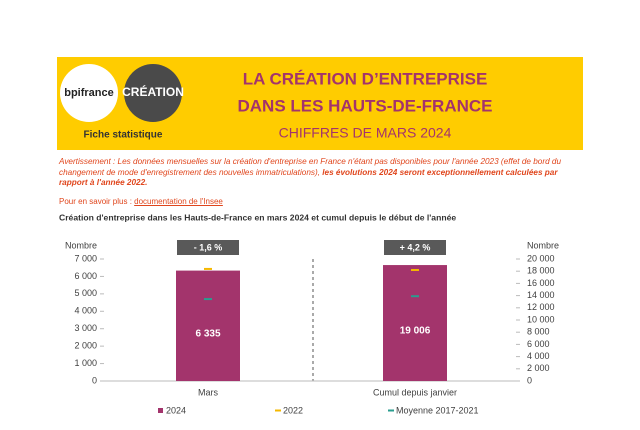 This screenshot has width=640, height=430. I want to click on y-tick-label: 10 000, so click(541, 319).